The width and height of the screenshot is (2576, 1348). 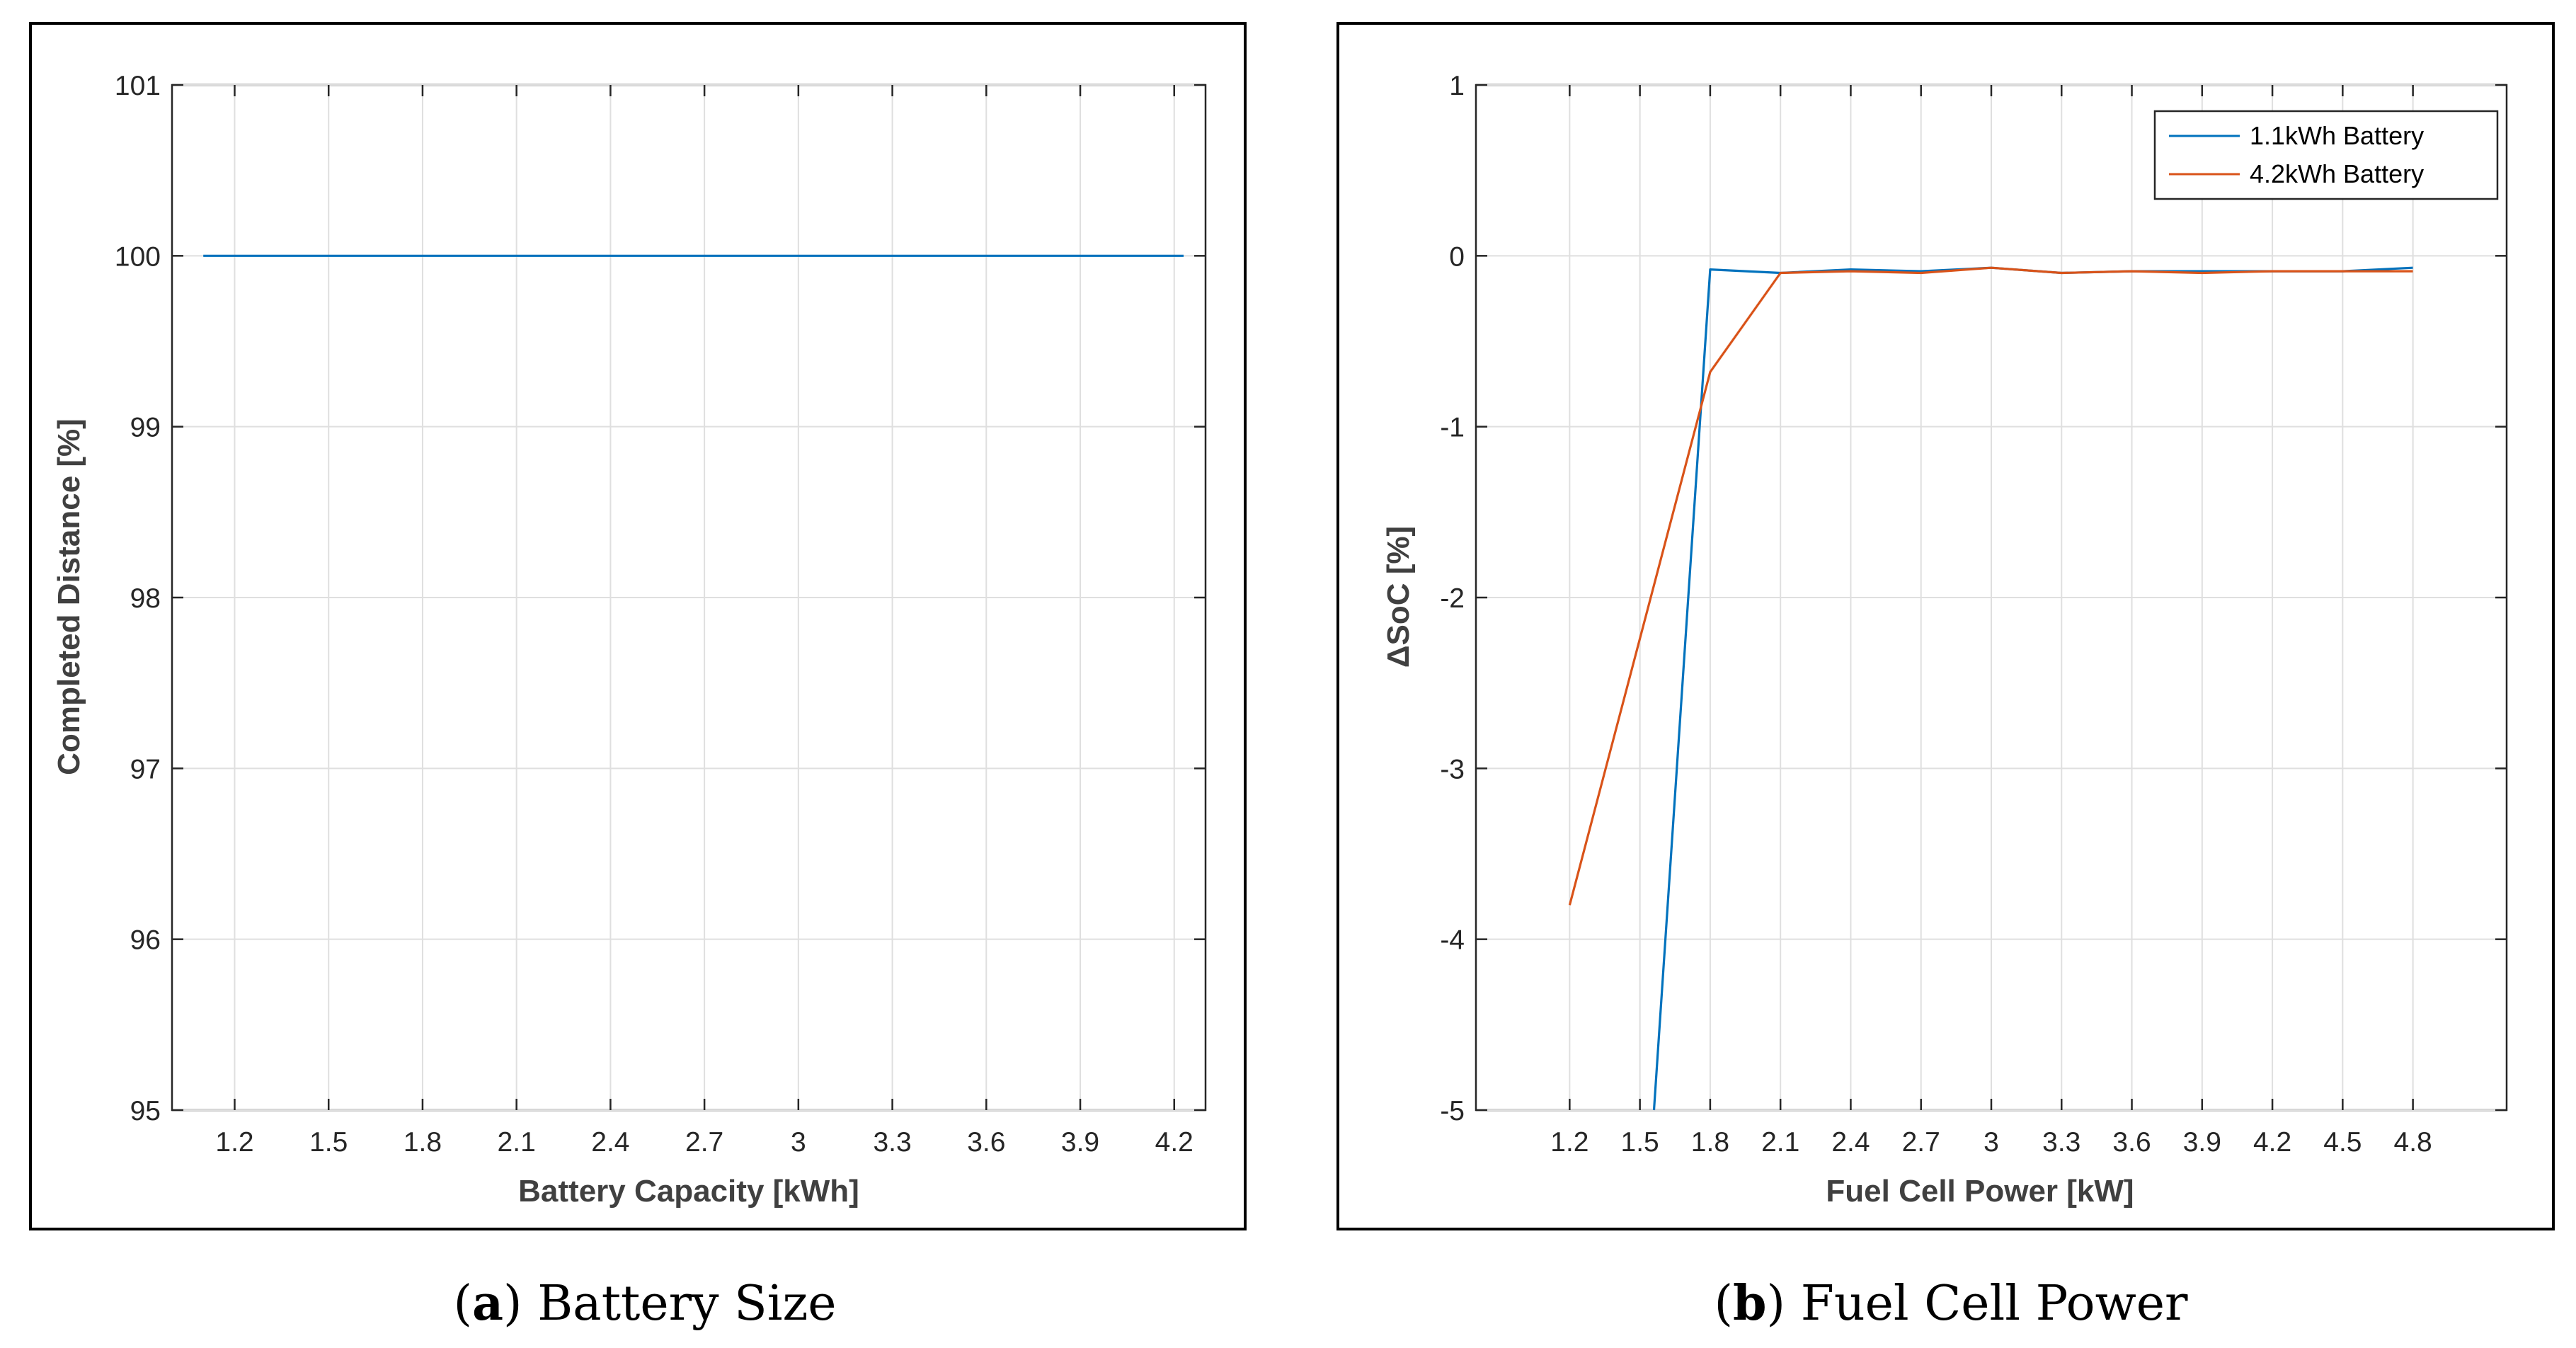 I want to click on panel-b-y-tick-label: 0, so click(x=1457, y=256).